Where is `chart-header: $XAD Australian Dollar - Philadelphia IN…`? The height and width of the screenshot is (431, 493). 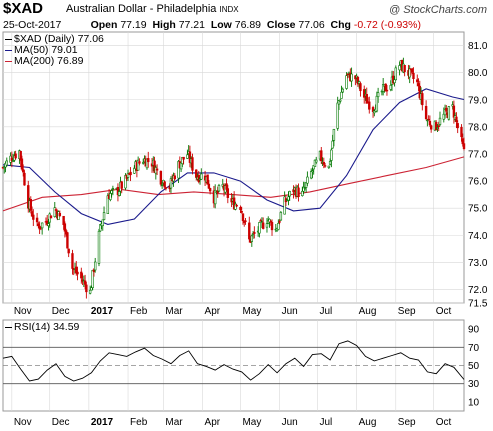 chart-header: $XAD Australian Dollar - Philadelphia IN… is located at coordinates (246, 20).